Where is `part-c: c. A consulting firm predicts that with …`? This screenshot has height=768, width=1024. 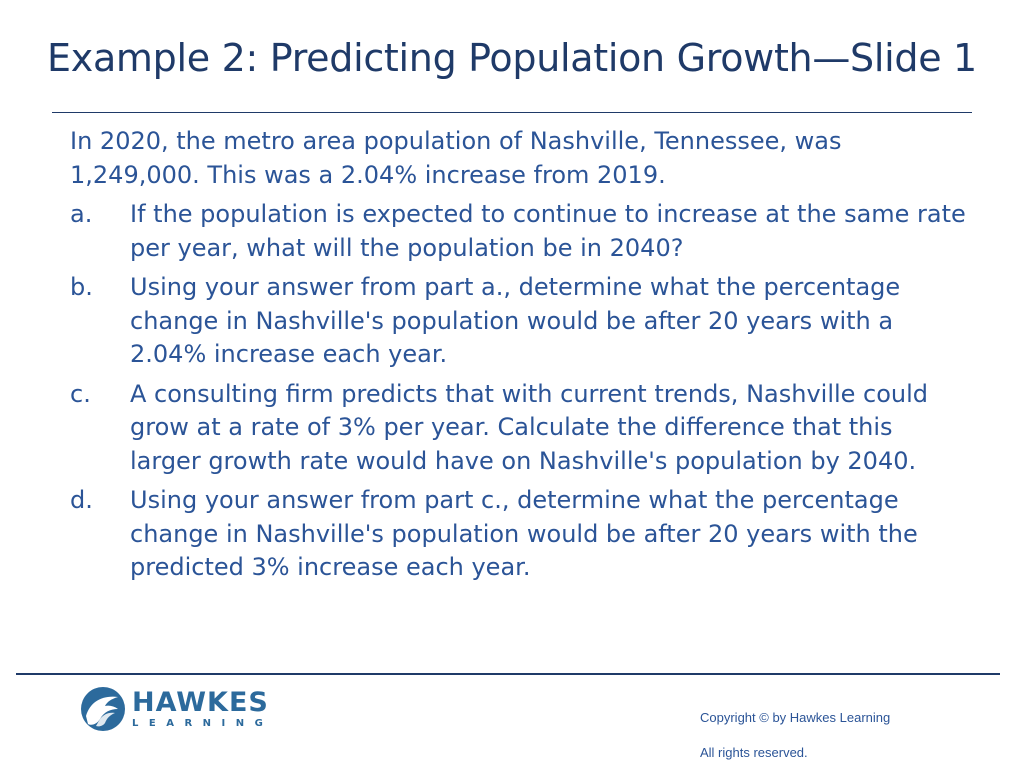
part-c: c. A consulting firm predicts that with … is located at coordinates (520, 428).